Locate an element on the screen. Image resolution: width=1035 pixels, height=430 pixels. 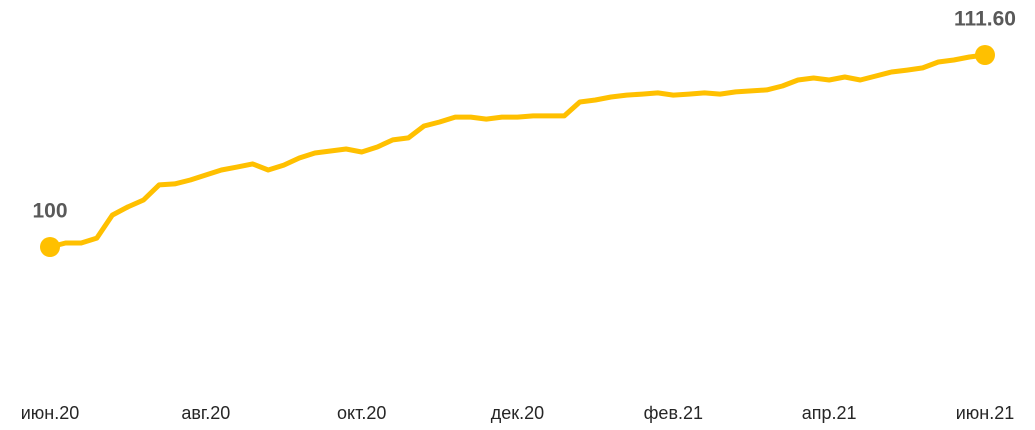
x-tick-label: июн.20 is located at coordinates (50, 413).